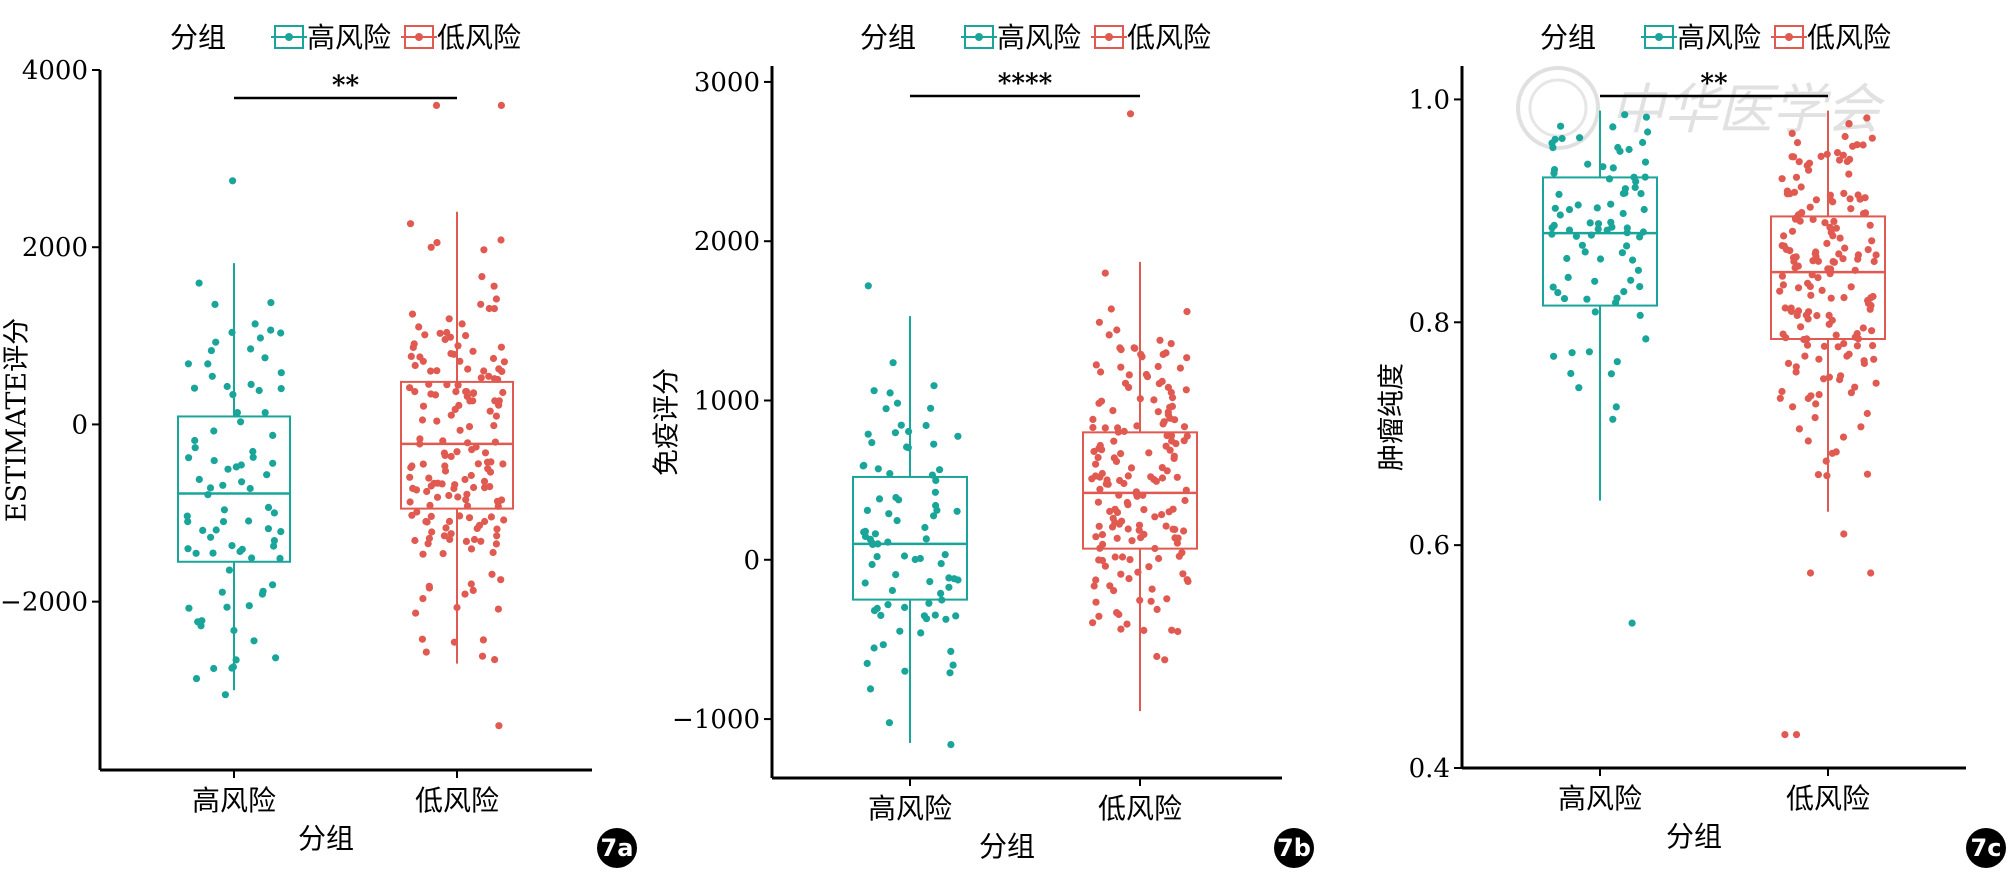 The image size is (2008, 883). Describe the element at coordinates (1828, 798) in the screenshot. I see `x-tick-label: 低风险` at that location.